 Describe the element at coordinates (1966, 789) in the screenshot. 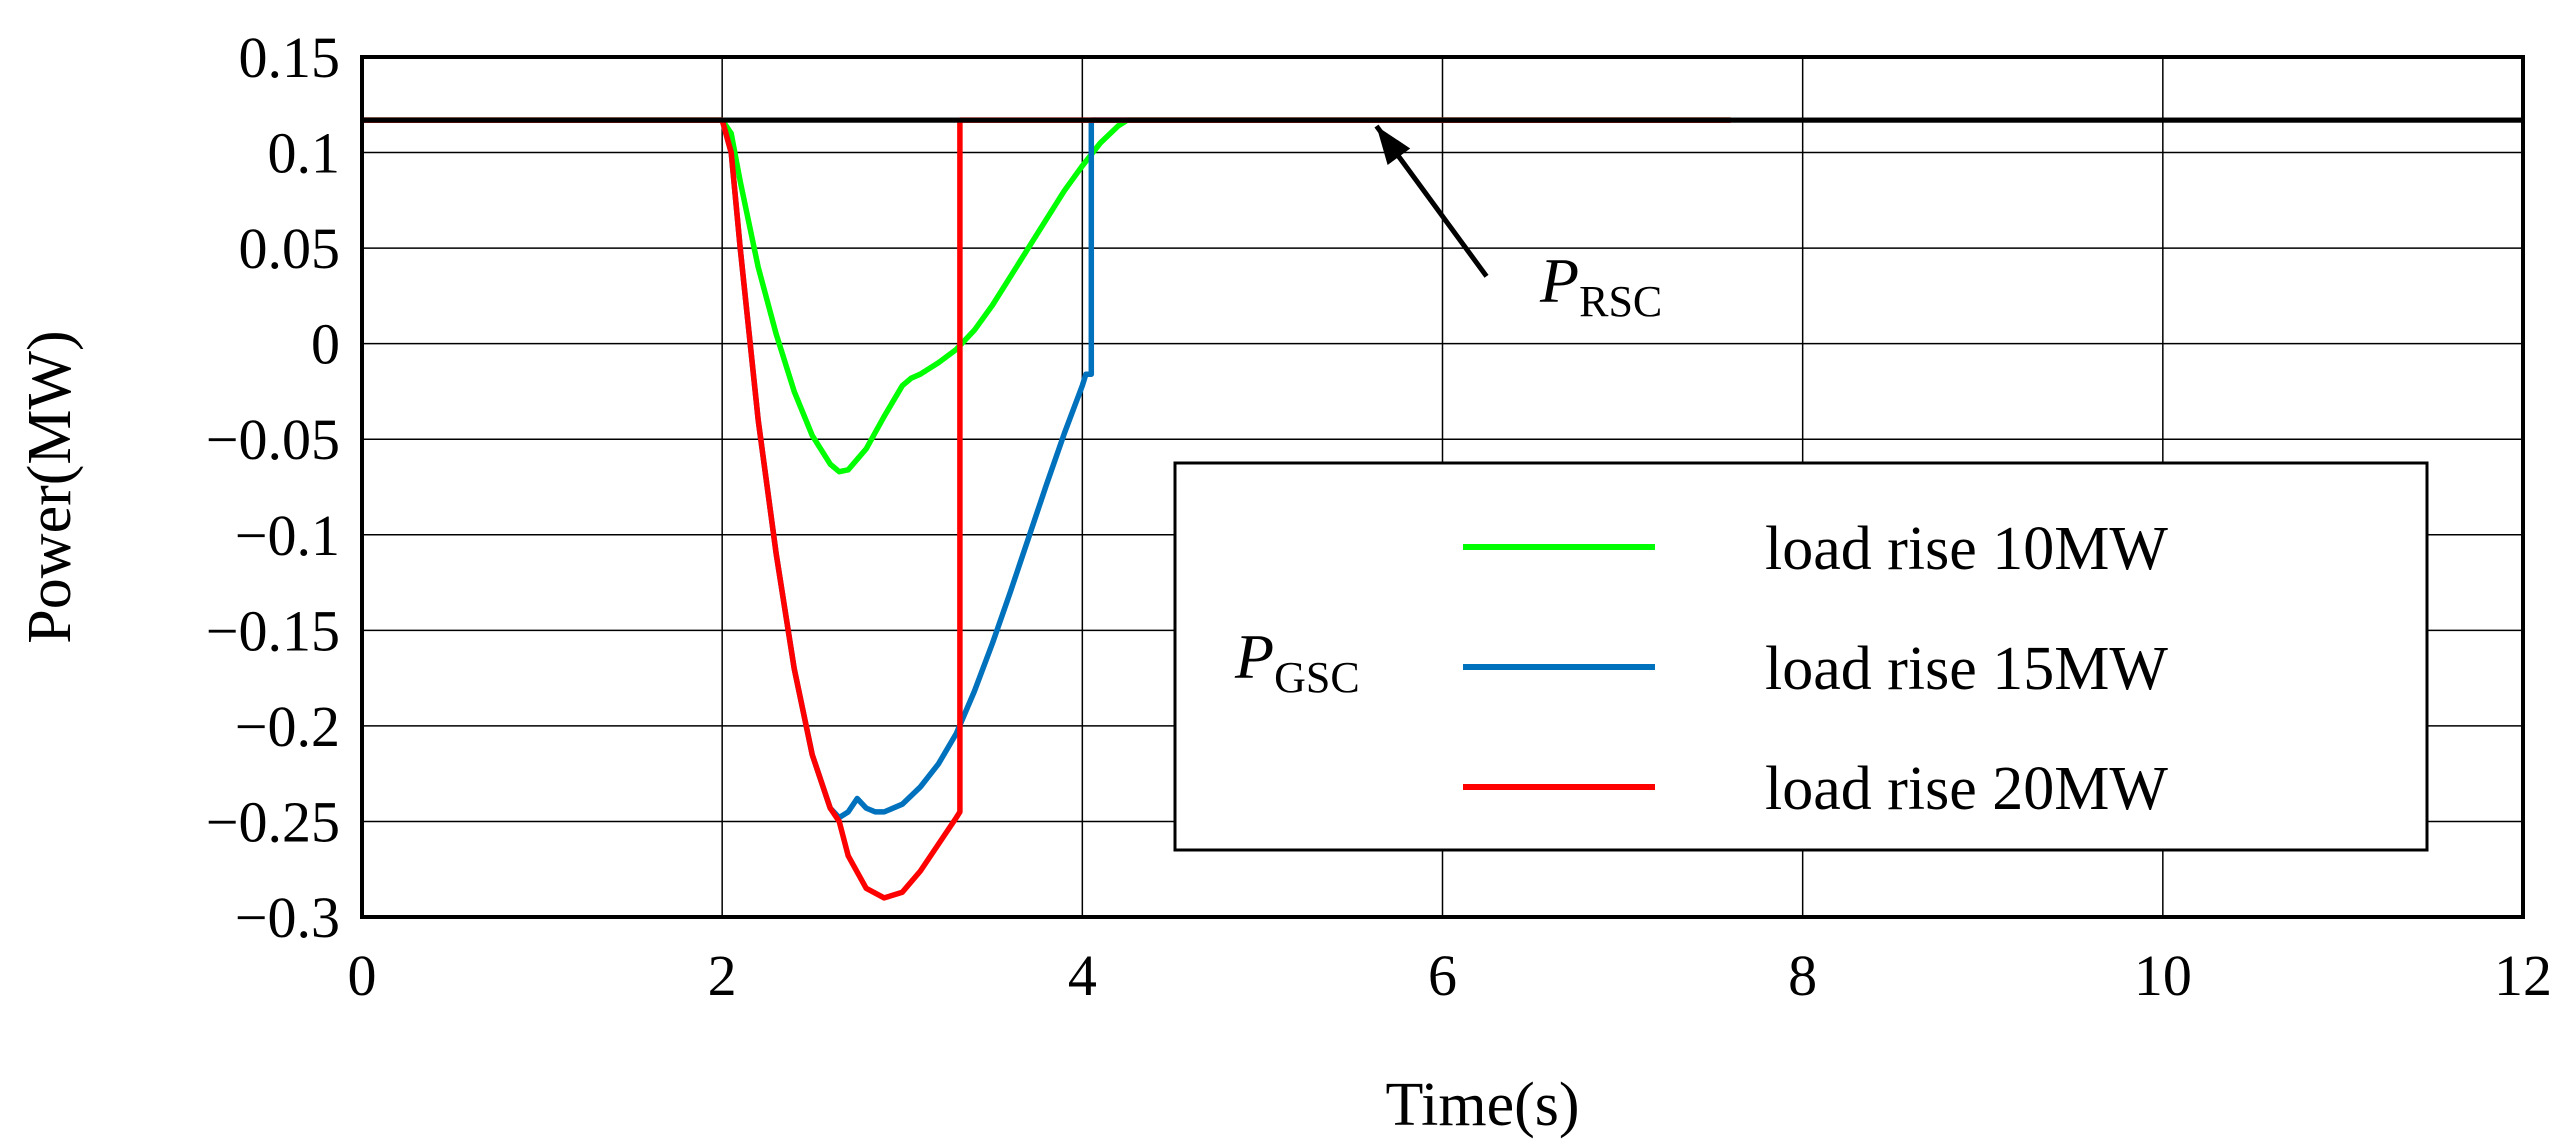

I see `legend-label: load rise 20MW` at that location.